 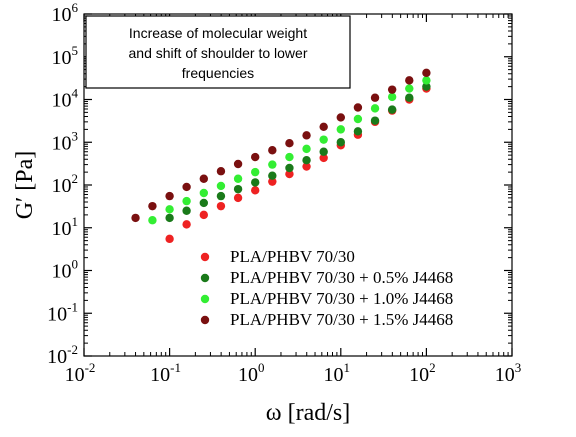 I want to click on x-tick-label: 10², so click(x=422, y=373).